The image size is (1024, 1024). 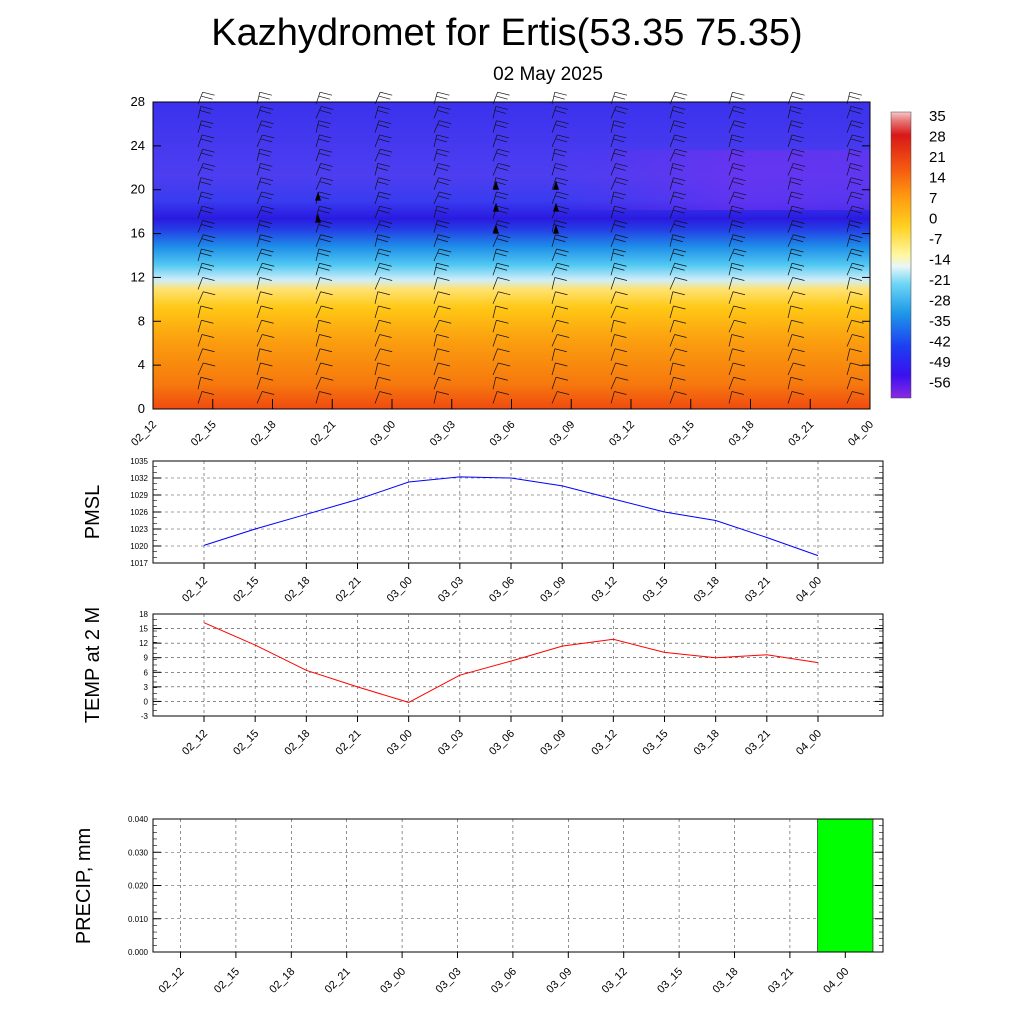 I want to click on pmsl-axis-label: PMSL, so click(x=93, y=512).